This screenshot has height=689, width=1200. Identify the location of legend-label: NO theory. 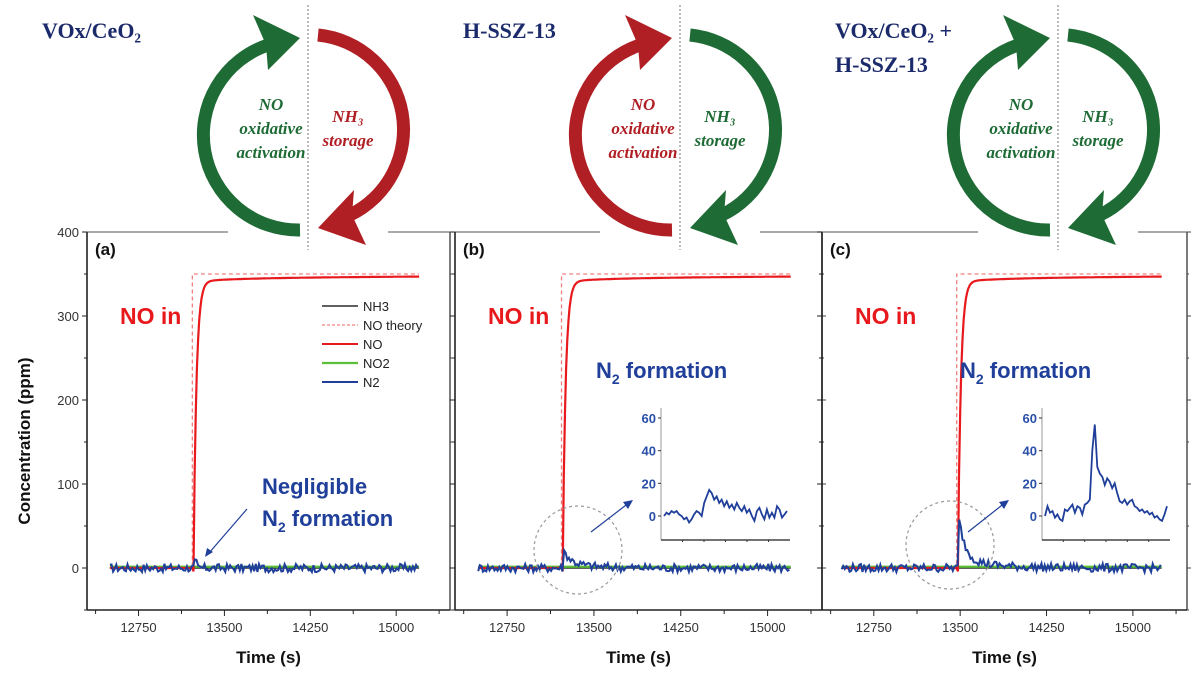
(393, 325).